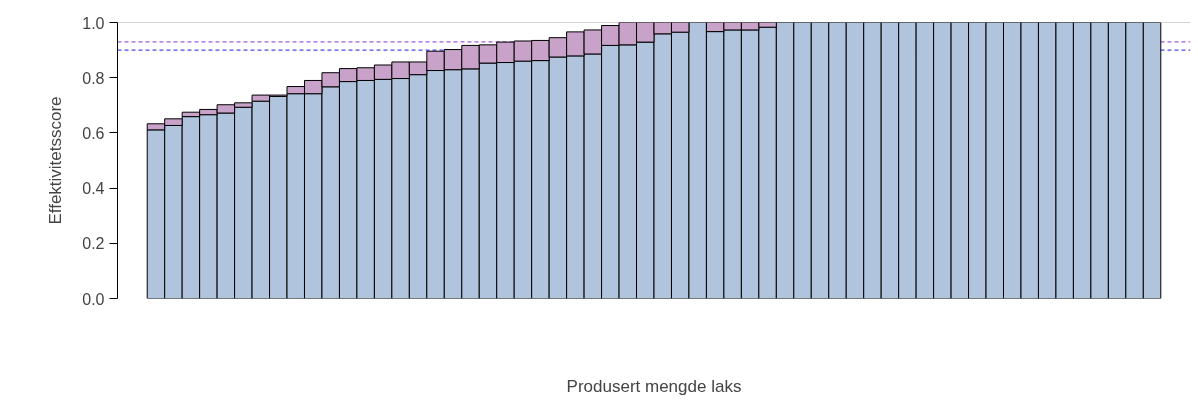 This screenshot has height=402, width=1198. What do you see at coordinates (93, 133) in the screenshot?
I see `y-tick-label: 0.6` at bounding box center [93, 133].